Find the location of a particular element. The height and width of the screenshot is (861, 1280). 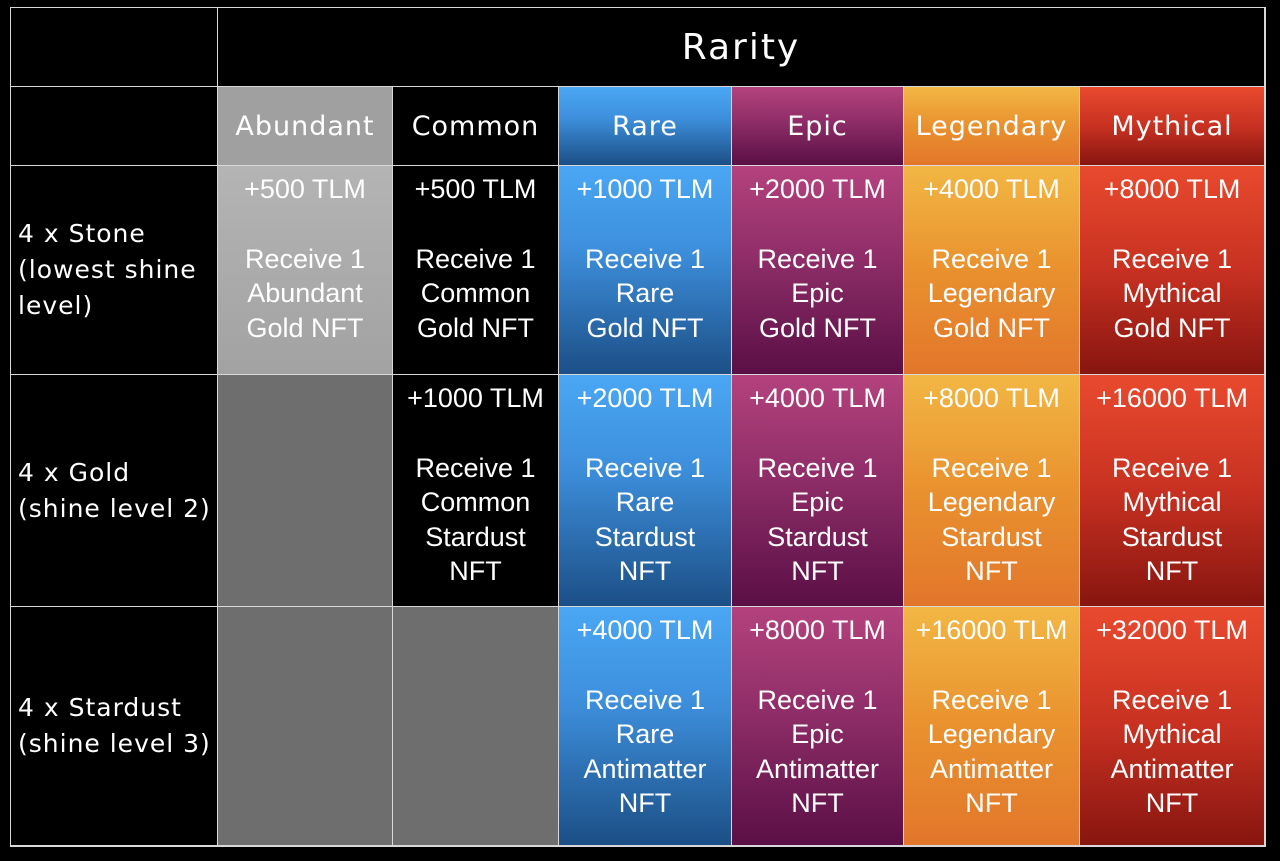

reward-cell-epic: +4000 TLM Receive 1 Epic Stardust NFT is located at coordinates (818, 491).